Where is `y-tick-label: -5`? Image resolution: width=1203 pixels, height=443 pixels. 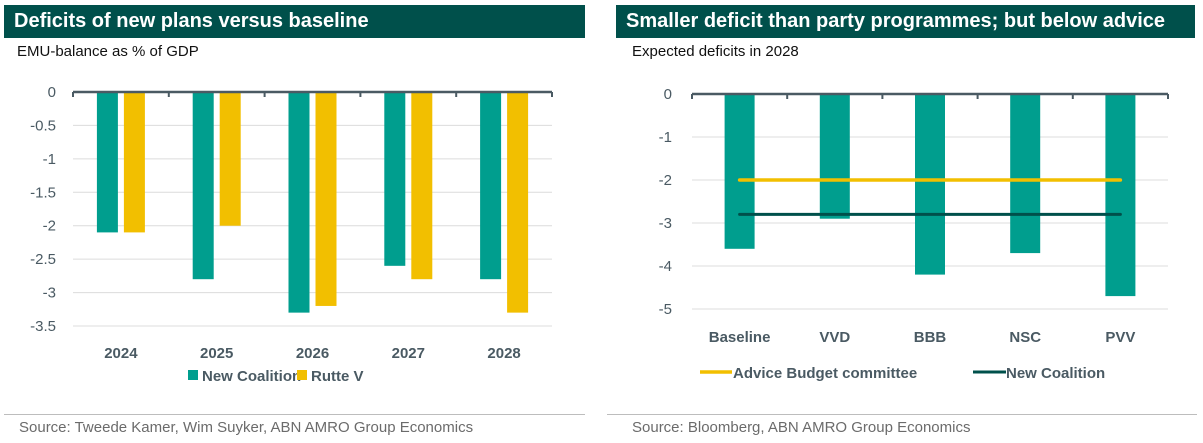 y-tick-label: -5 is located at coordinates (665, 309).